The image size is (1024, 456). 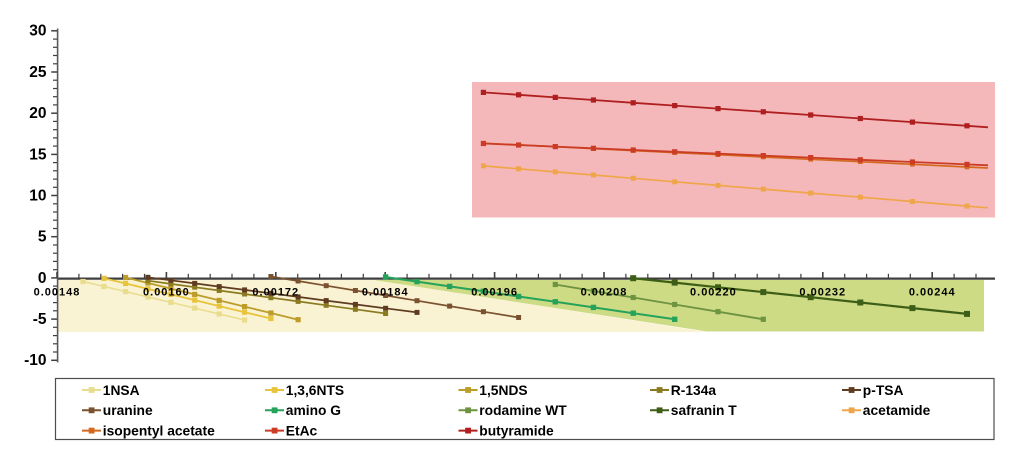 I want to click on svg-text: 20, so click(x=37, y=113).